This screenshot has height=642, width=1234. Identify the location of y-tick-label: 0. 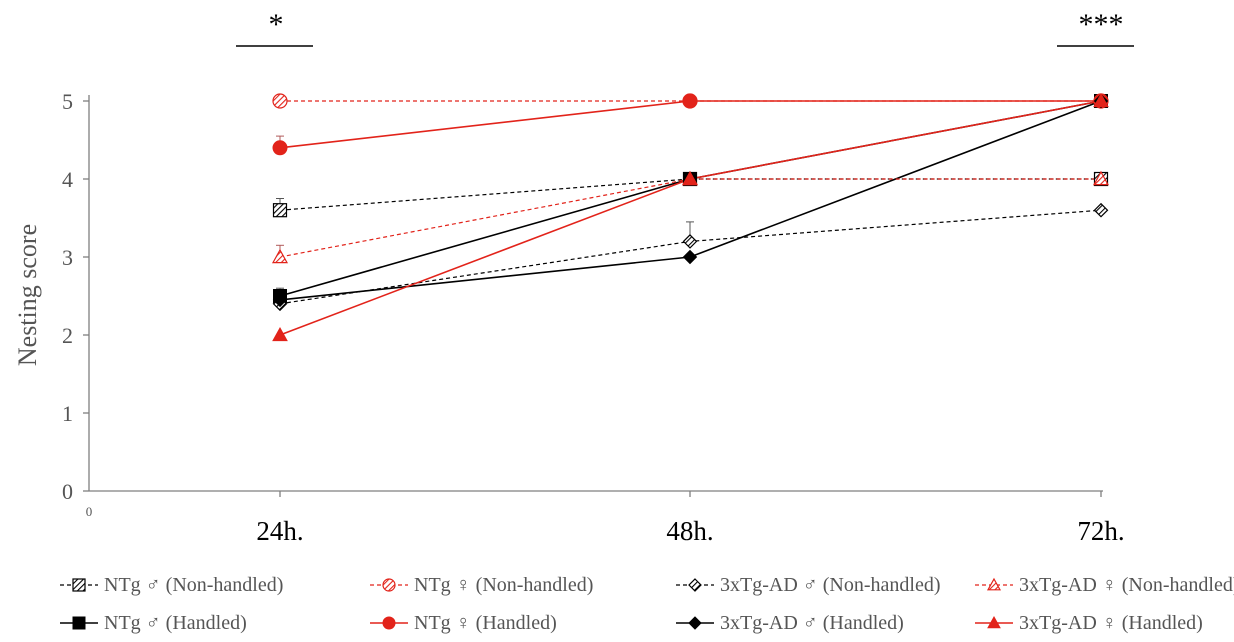
(67, 491).